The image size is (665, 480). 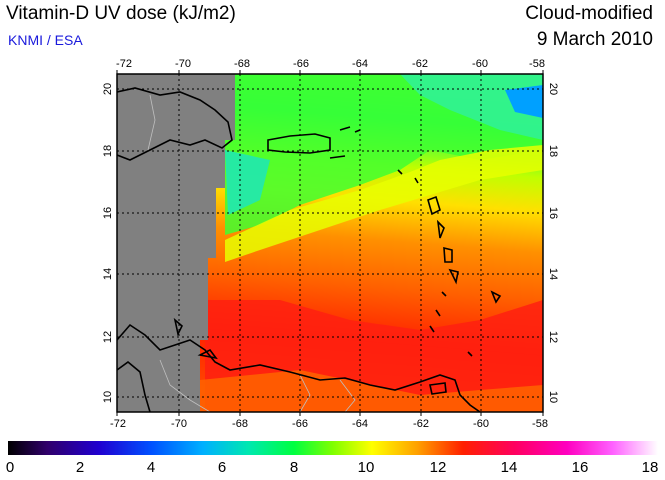 I want to click on credit-label: KNMI / ESA, so click(x=45, y=40).